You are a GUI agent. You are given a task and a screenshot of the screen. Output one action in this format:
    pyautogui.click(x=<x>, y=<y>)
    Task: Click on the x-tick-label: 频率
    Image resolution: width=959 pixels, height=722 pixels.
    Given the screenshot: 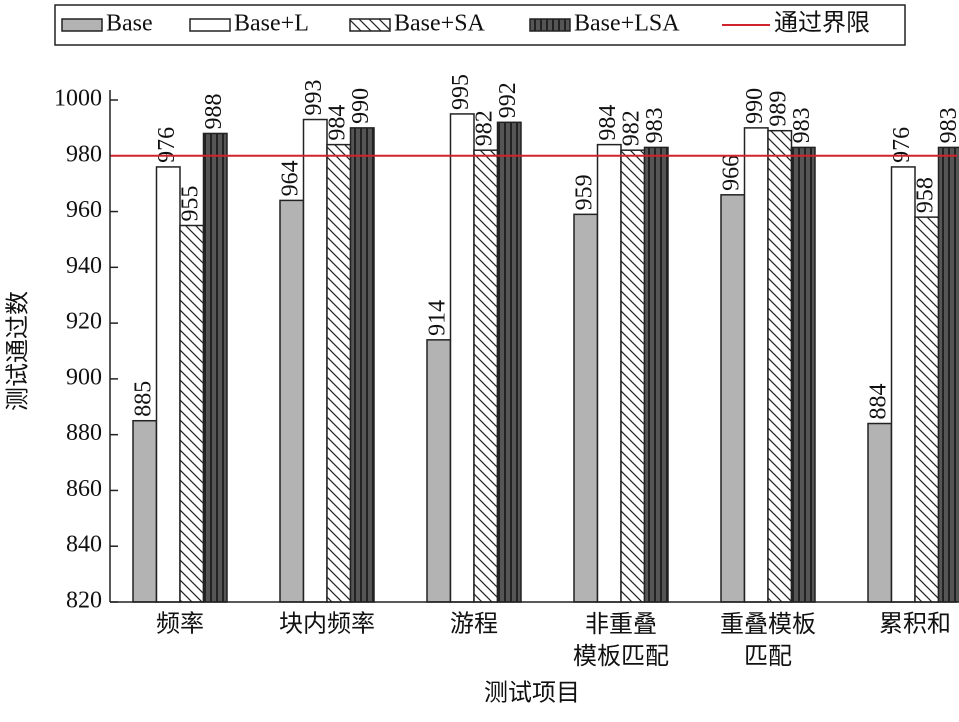 What is the action you would take?
    pyautogui.click(x=180, y=624)
    